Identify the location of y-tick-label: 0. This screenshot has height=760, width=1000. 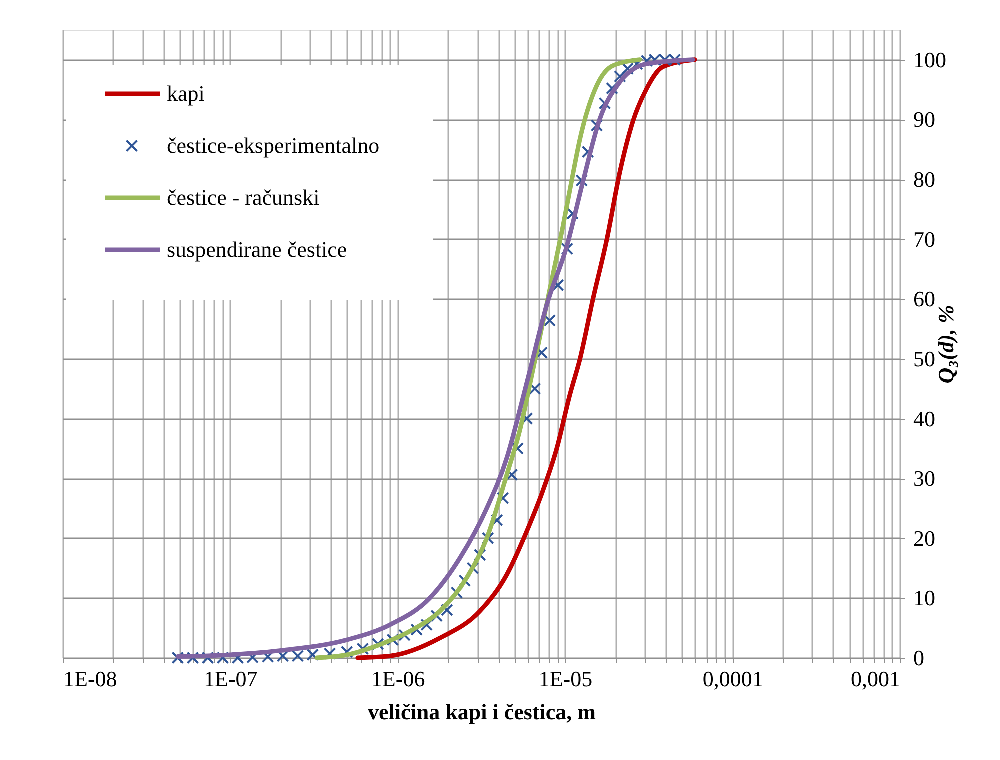
(919, 658).